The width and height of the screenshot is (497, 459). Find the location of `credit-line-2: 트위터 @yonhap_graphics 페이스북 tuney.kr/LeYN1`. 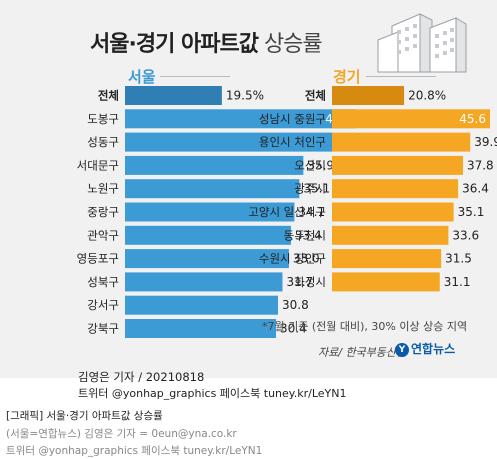

credit-line-2: 트위터 @yonhap_graphics 페이스북 tuney.kr/LeYN1 is located at coordinates (212, 393).